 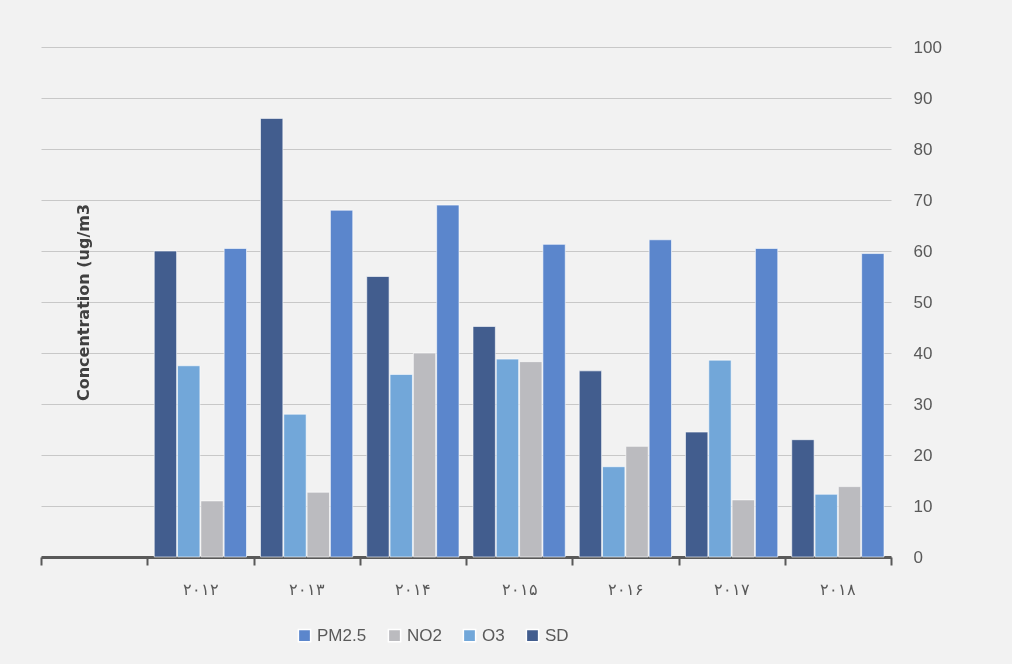 I want to click on legend-label: PM2.5, so click(x=342, y=635).